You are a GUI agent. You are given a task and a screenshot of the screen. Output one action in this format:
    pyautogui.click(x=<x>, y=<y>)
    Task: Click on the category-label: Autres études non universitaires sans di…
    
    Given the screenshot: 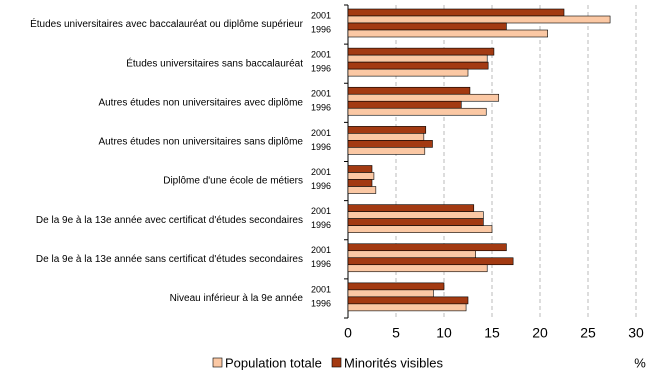 What is the action you would take?
    pyautogui.click(x=200, y=142)
    